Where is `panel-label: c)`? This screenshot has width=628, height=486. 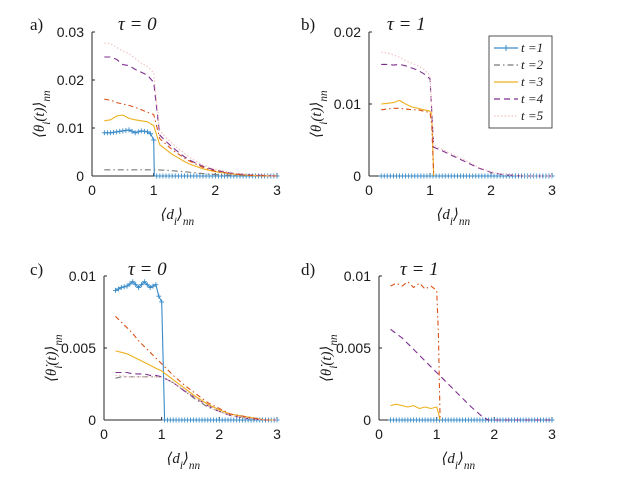 panel-label: c) is located at coordinates (36, 269).